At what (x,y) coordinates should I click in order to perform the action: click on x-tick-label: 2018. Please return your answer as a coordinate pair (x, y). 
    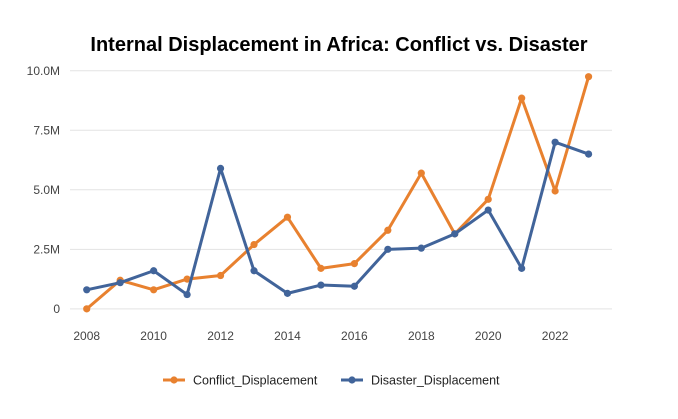
    Looking at the image, I should click on (421, 336).